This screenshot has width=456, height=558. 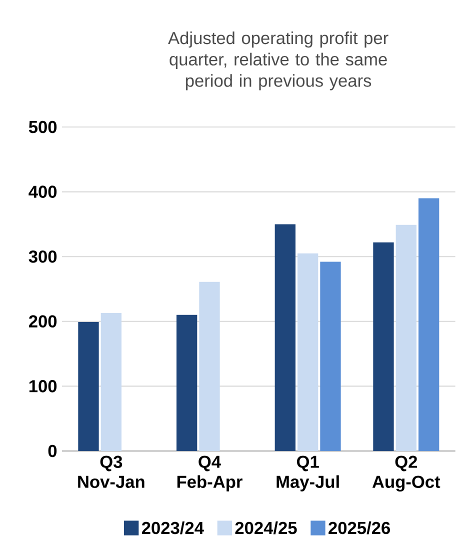 What do you see at coordinates (111, 472) in the screenshot?
I see `x-tick-label: Q3 Nov-Jan` at bounding box center [111, 472].